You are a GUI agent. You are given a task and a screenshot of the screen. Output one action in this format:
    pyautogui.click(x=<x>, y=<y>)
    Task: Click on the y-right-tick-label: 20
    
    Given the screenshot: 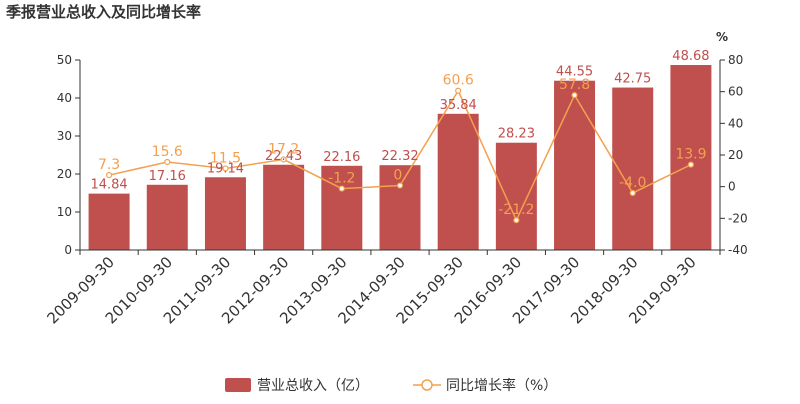 What is the action you would take?
    pyautogui.click(x=735, y=155)
    